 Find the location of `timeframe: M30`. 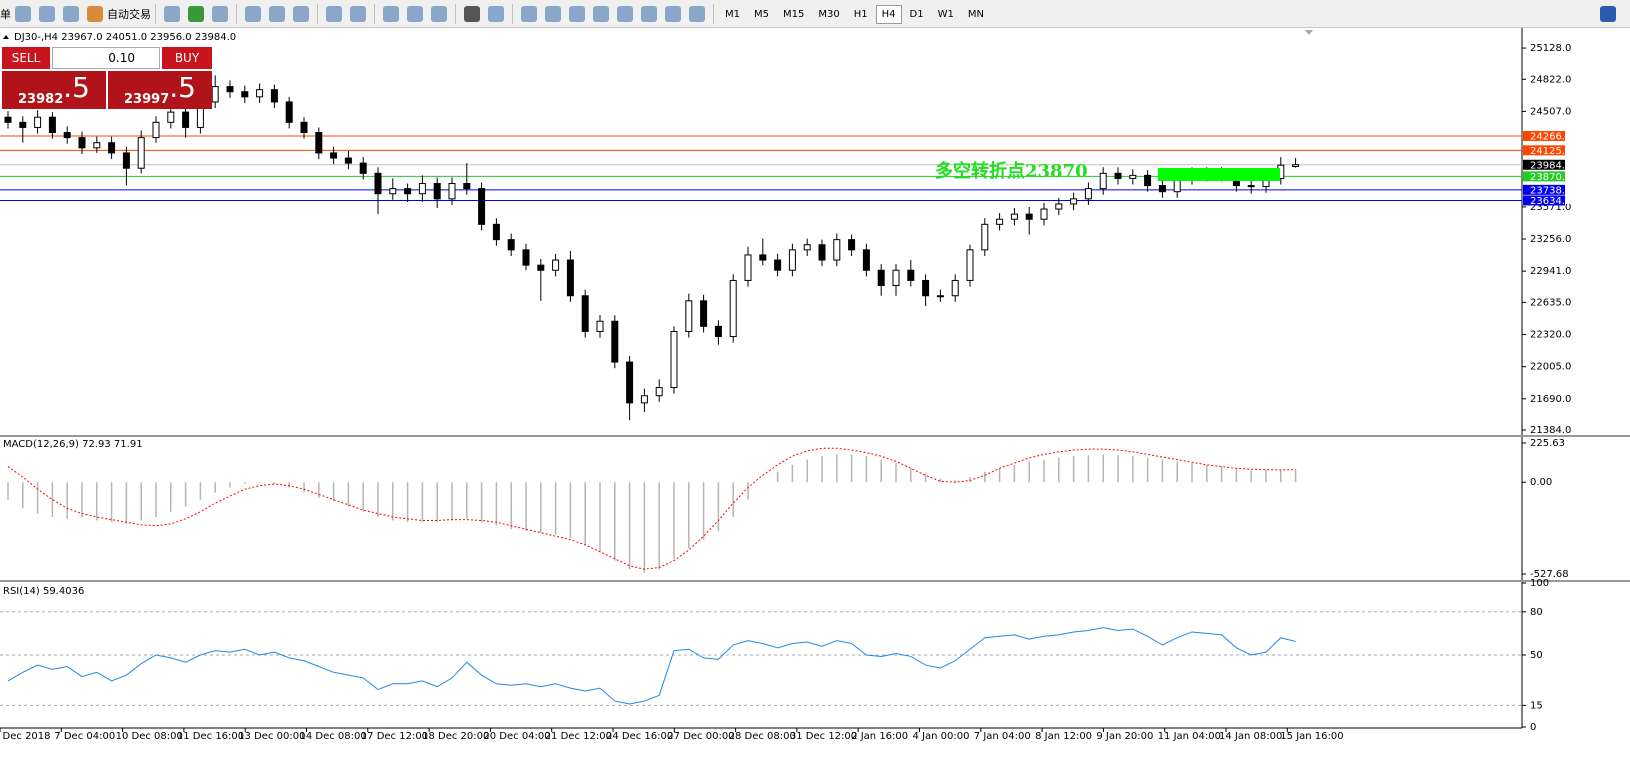

timeframe: M30 is located at coordinates (829, 14).